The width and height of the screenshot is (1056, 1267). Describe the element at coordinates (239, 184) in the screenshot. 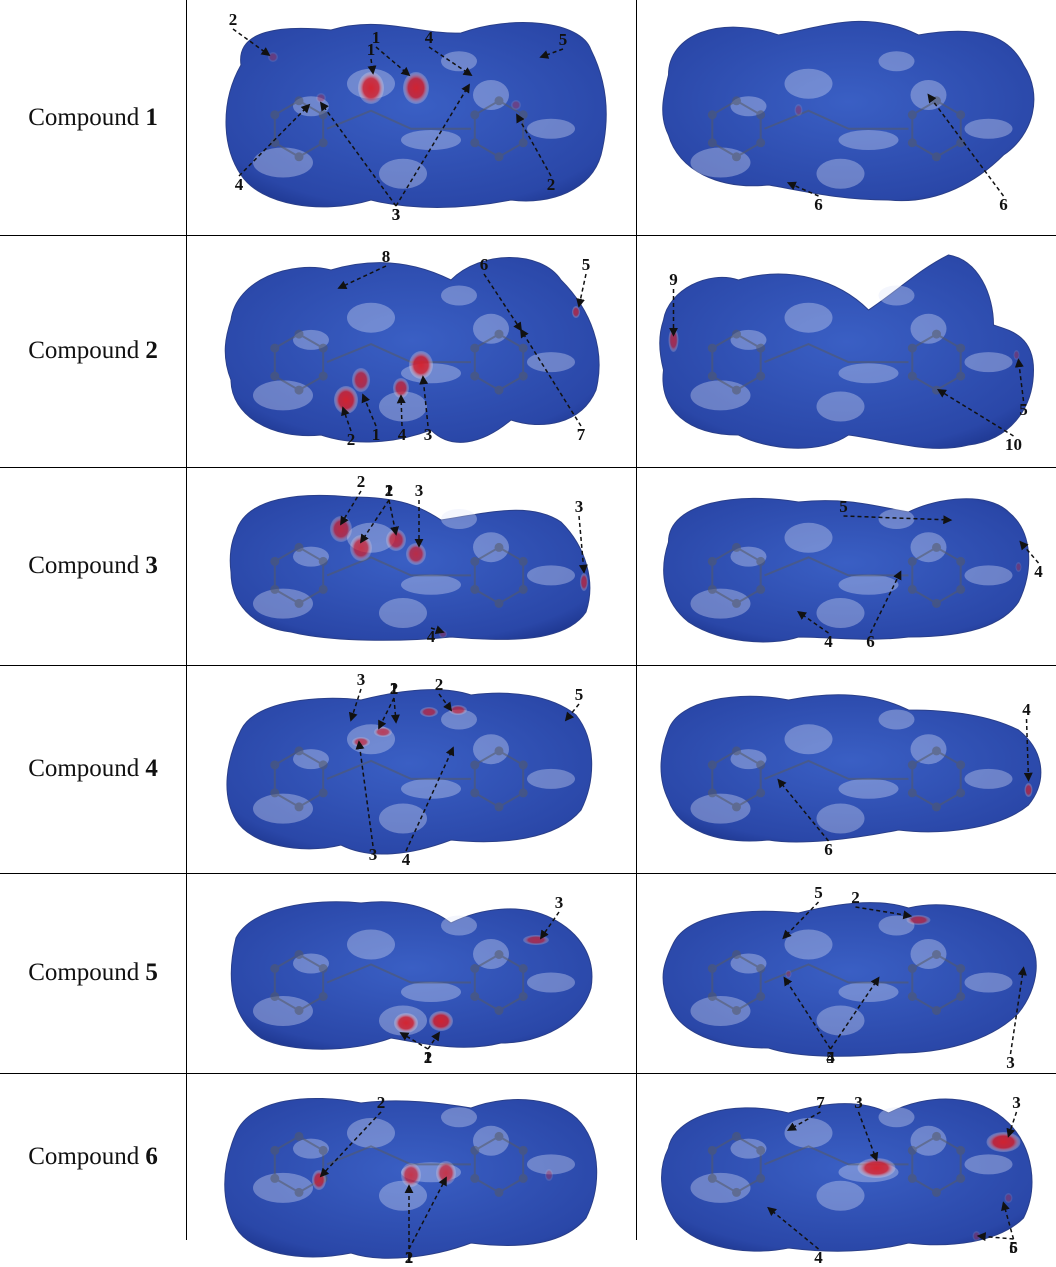

I see `annotation-label: 4` at that location.